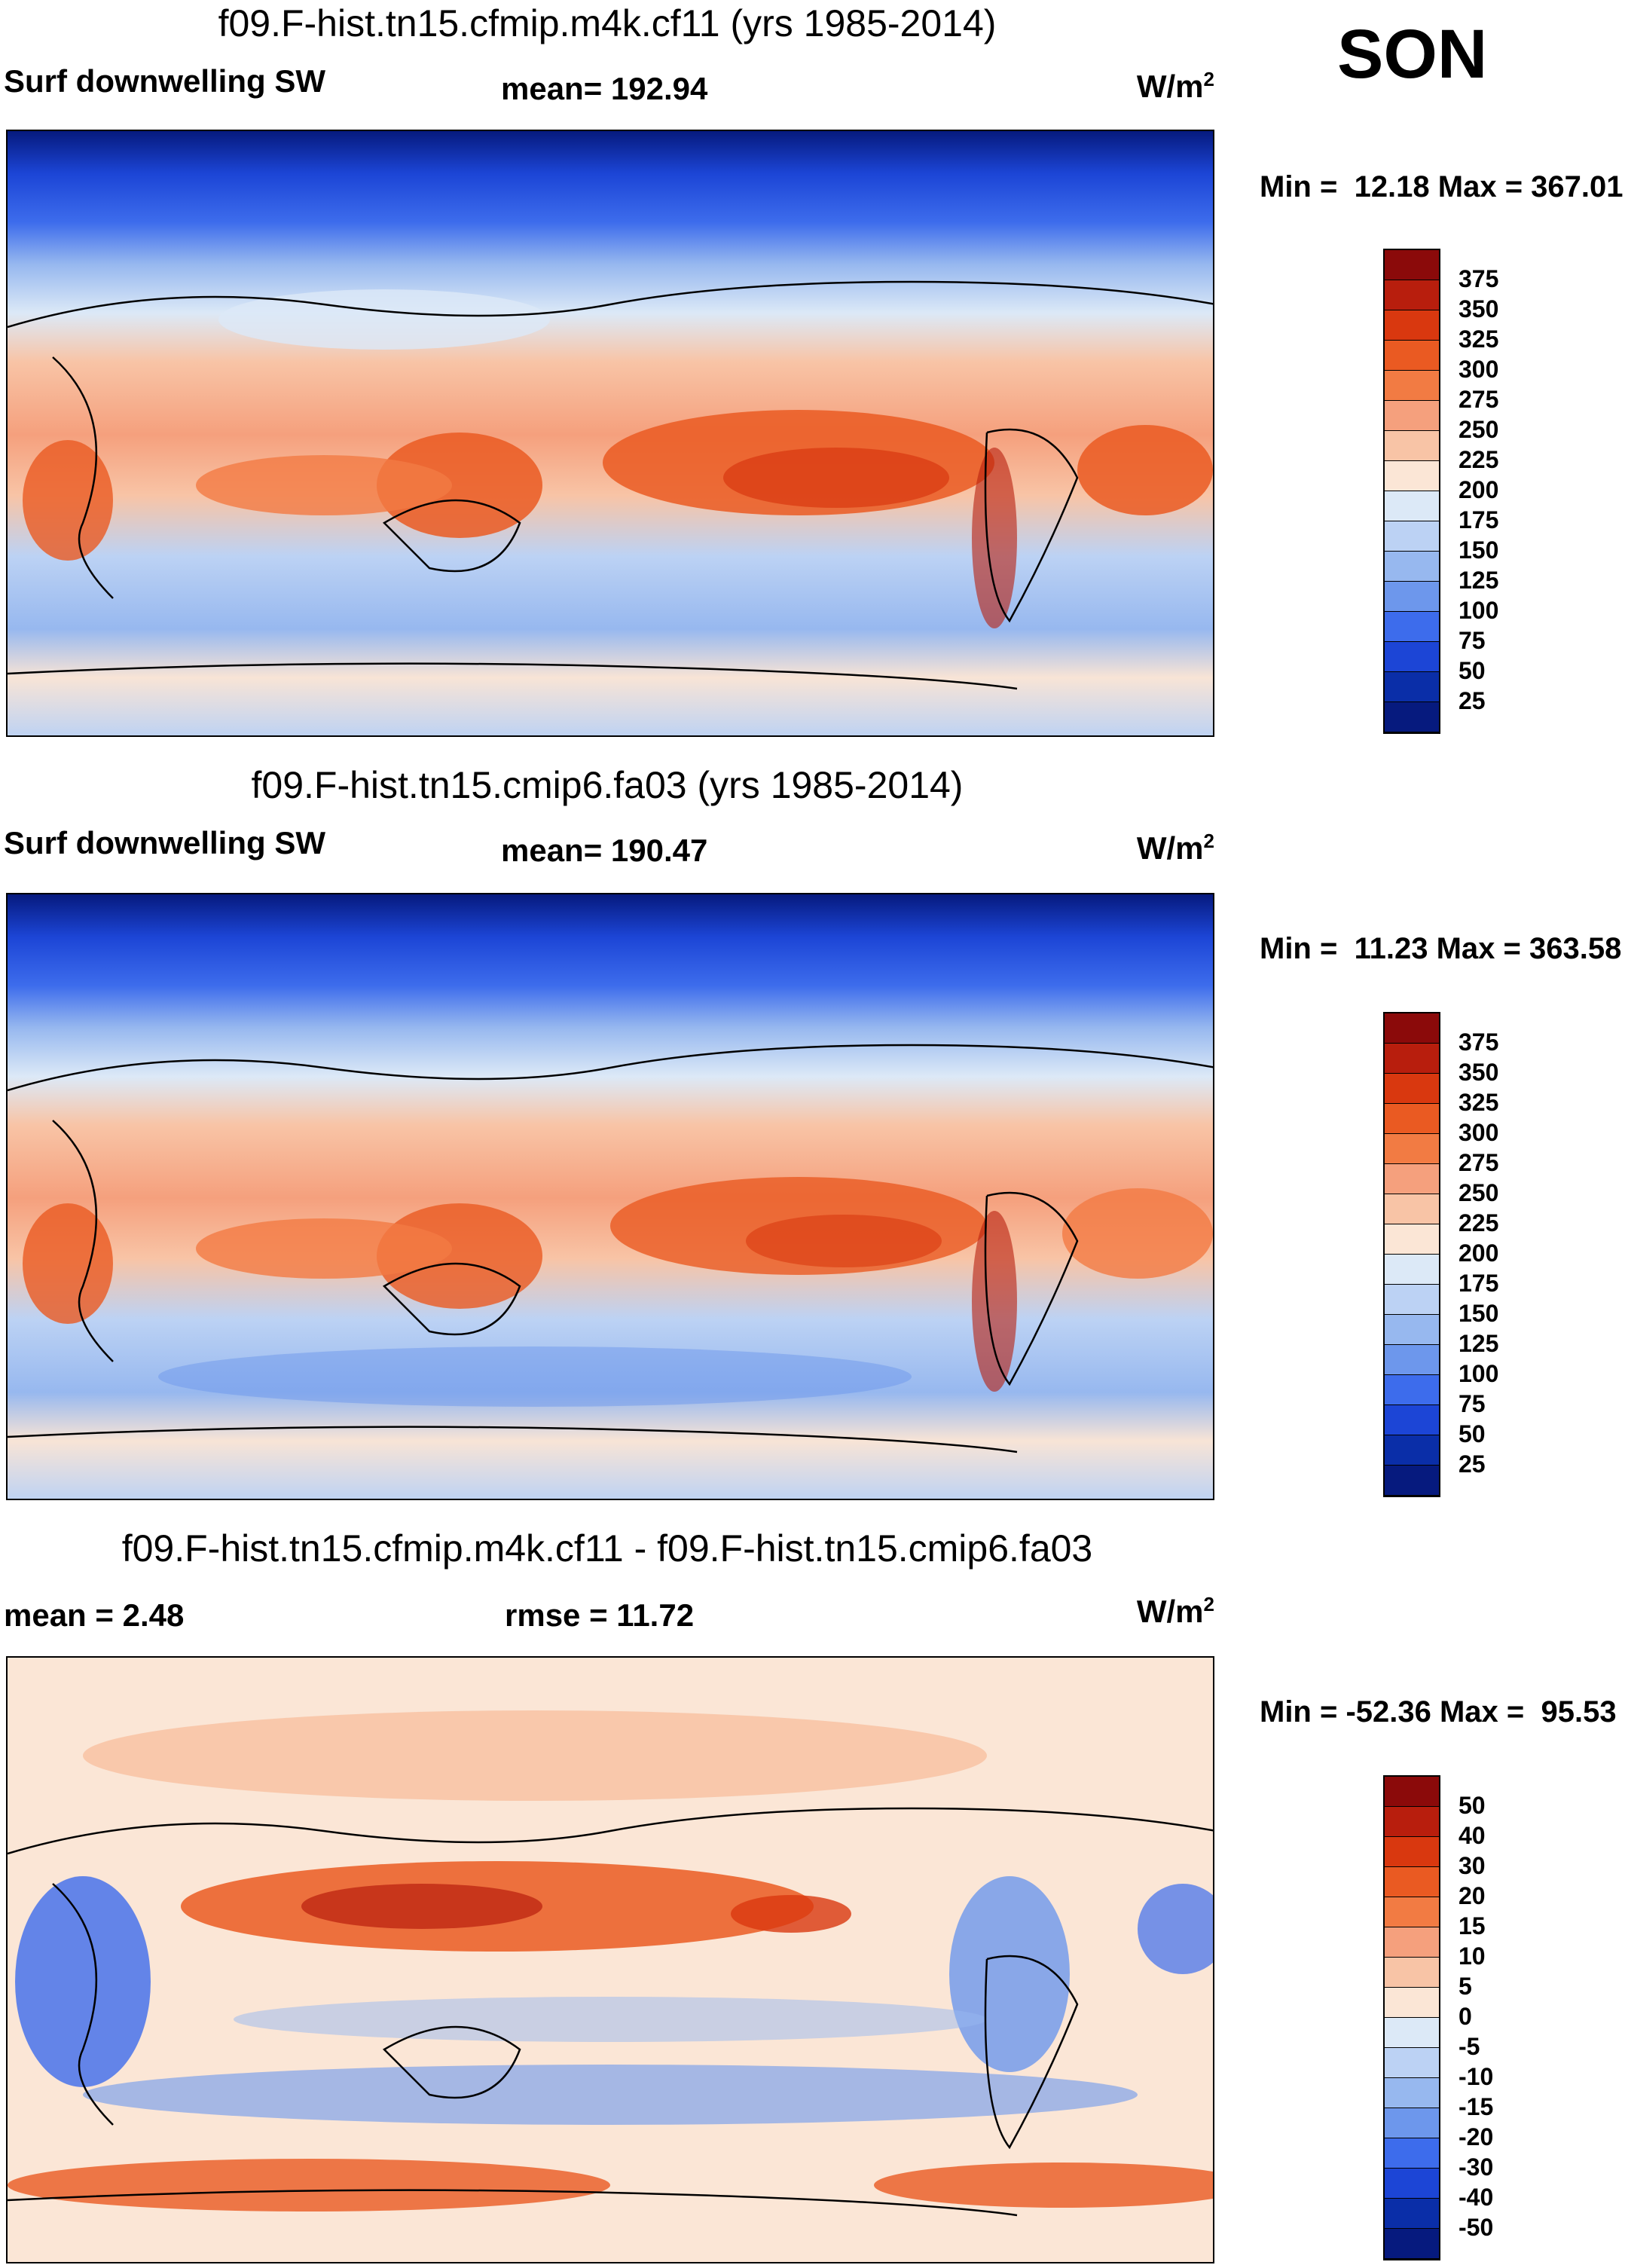 This screenshot has height=2268, width=1625. I want to click on colorbar-tick-label: 15, so click(1472, 1925).